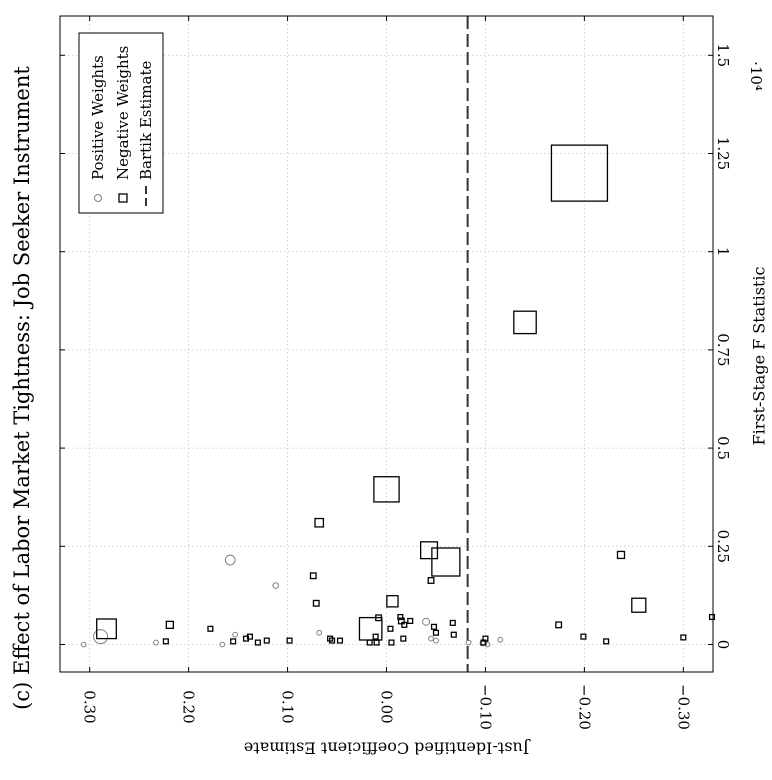 Image resolution: width=772 pixels, height=780 pixels. What do you see at coordinates (584, 707) in the screenshot?
I see `y-tick-label: −0.20` at bounding box center [584, 707].